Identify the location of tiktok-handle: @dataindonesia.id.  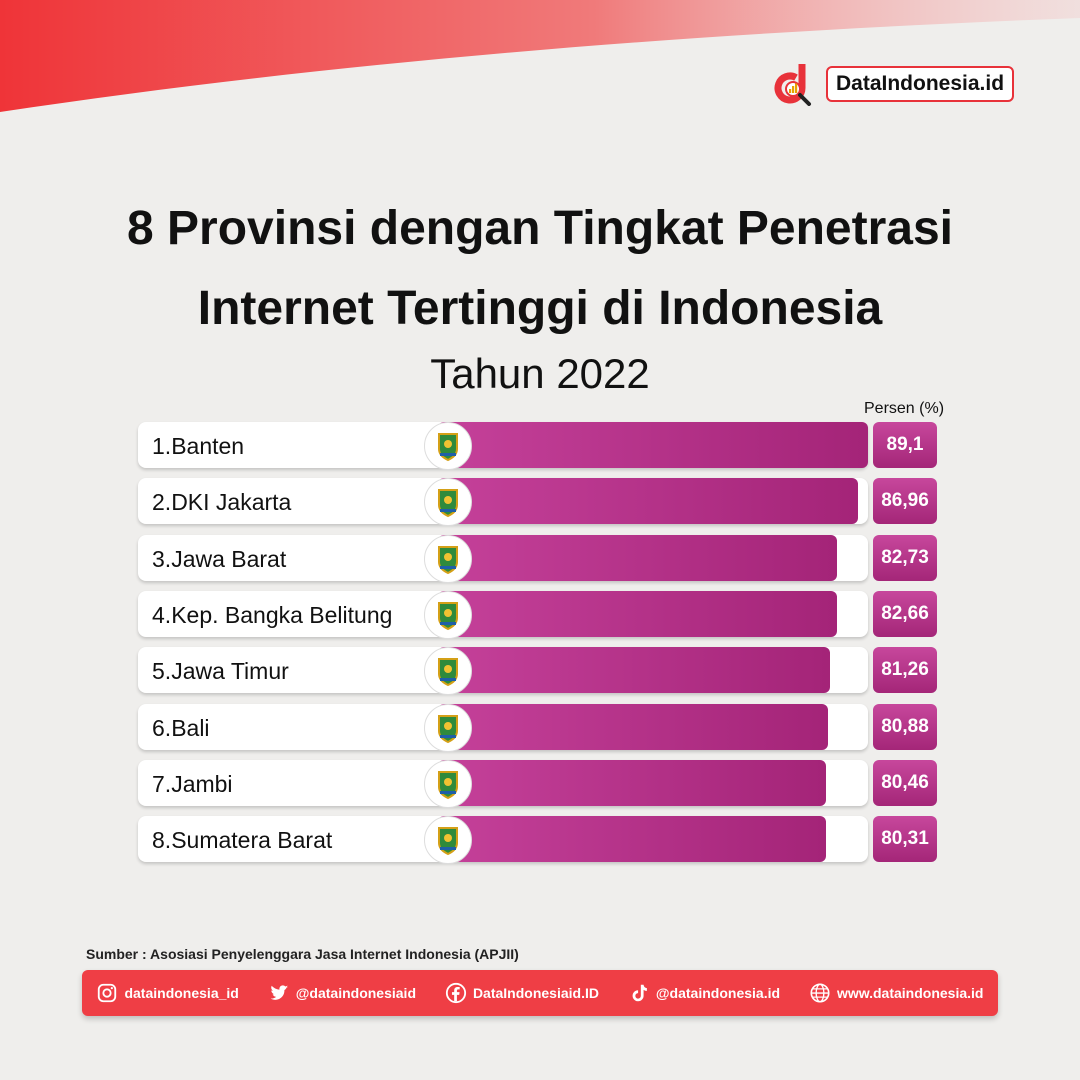
(718, 993).